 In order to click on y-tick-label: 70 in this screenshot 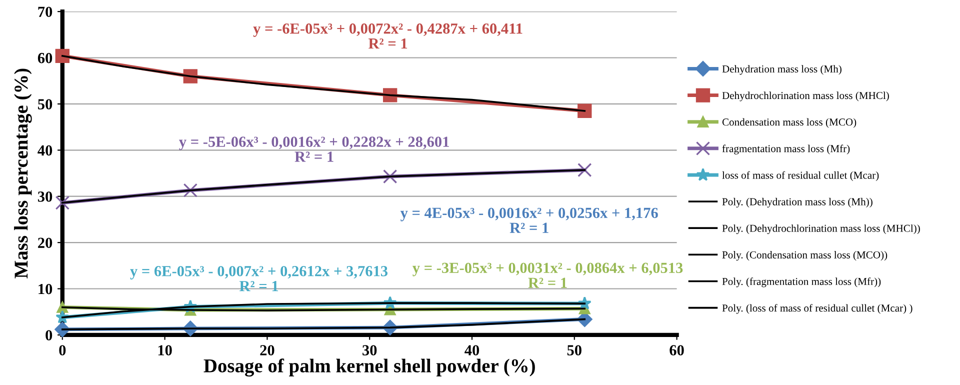, I will do `click(45, 11)`.